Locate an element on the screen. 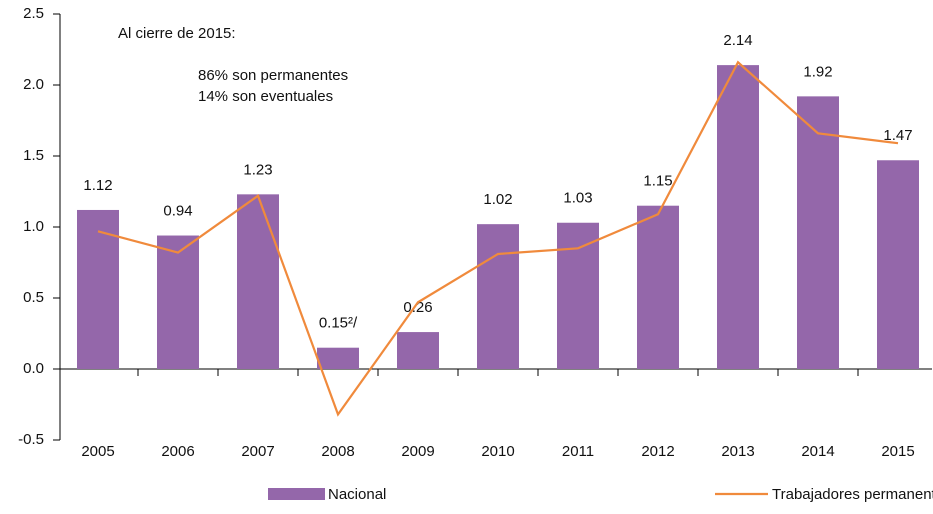 This screenshot has height=514, width=933. bar-value-label: 2.14 is located at coordinates (737, 40).